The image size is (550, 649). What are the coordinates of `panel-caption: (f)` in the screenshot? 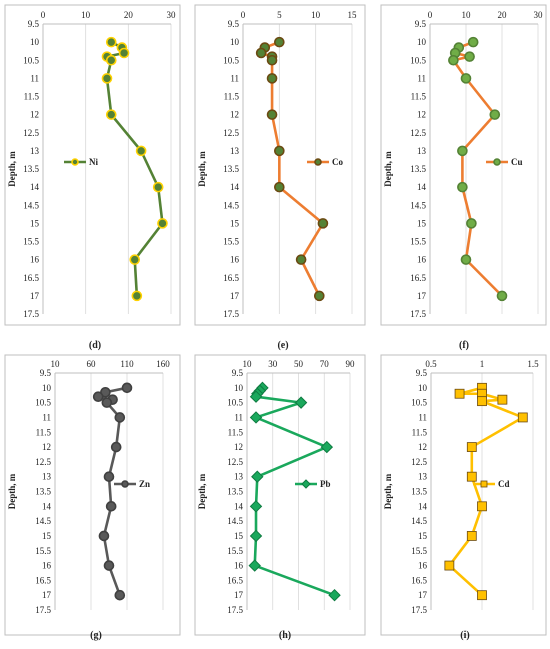 It's located at (464, 345).